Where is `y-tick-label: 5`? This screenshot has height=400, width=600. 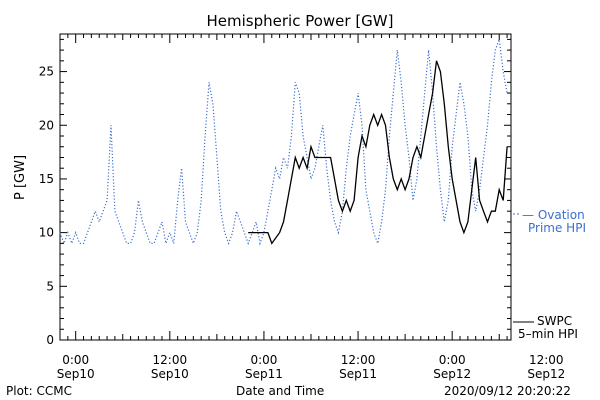
y-tick-label: 5 is located at coordinates (50, 286).